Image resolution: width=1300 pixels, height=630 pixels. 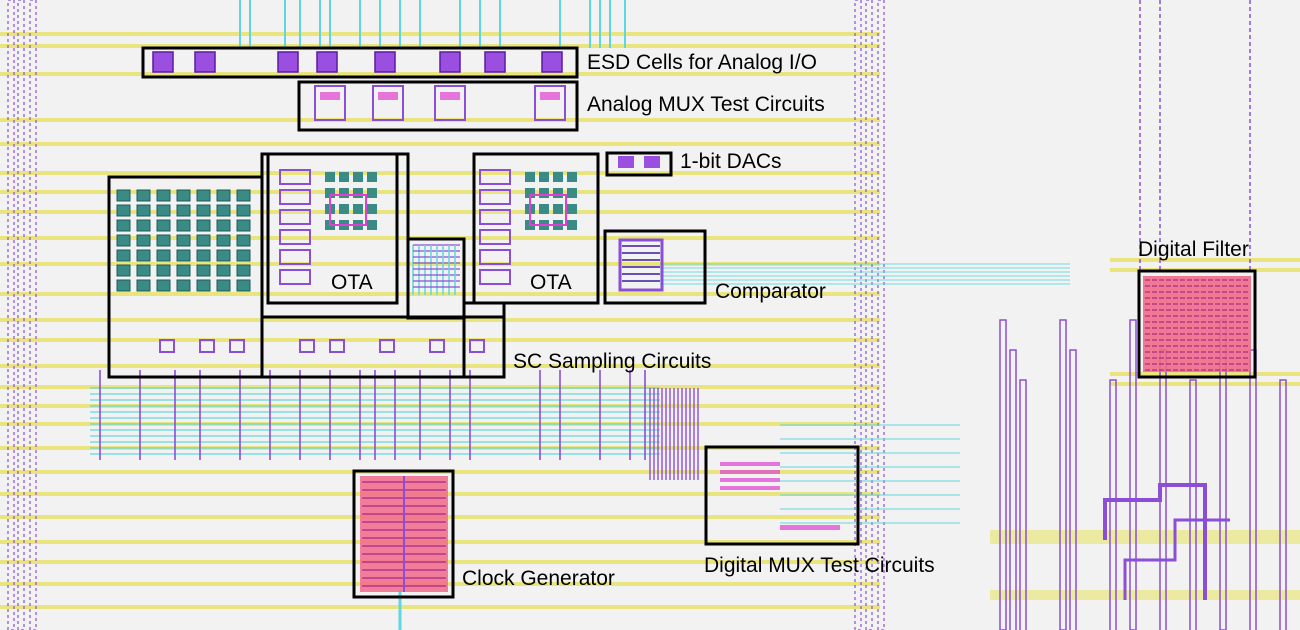 What do you see at coordinates (360, 62) in the screenshot?
I see `outline-esd` at bounding box center [360, 62].